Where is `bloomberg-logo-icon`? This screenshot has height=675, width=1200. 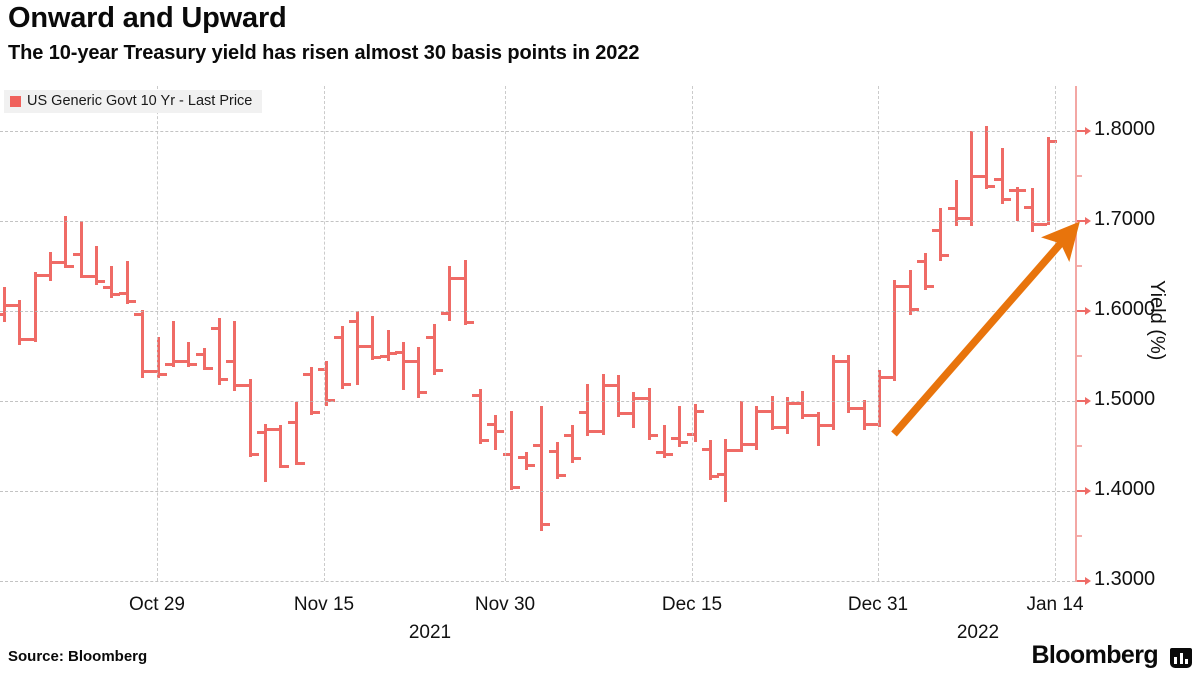
bloomberg-logo-icon is located at coordinates (1181, 658).